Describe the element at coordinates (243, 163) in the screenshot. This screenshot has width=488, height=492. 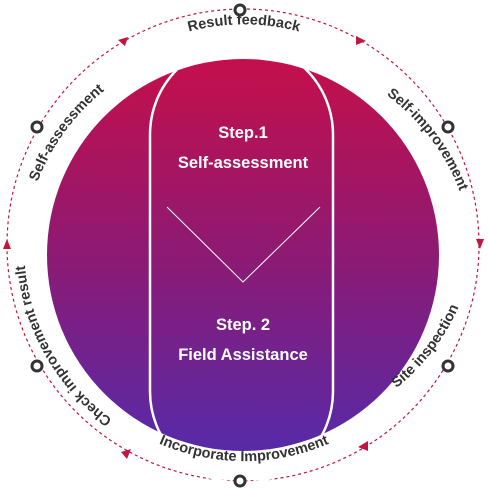
I see `step1-subtitle: Self-assessment` at that location.